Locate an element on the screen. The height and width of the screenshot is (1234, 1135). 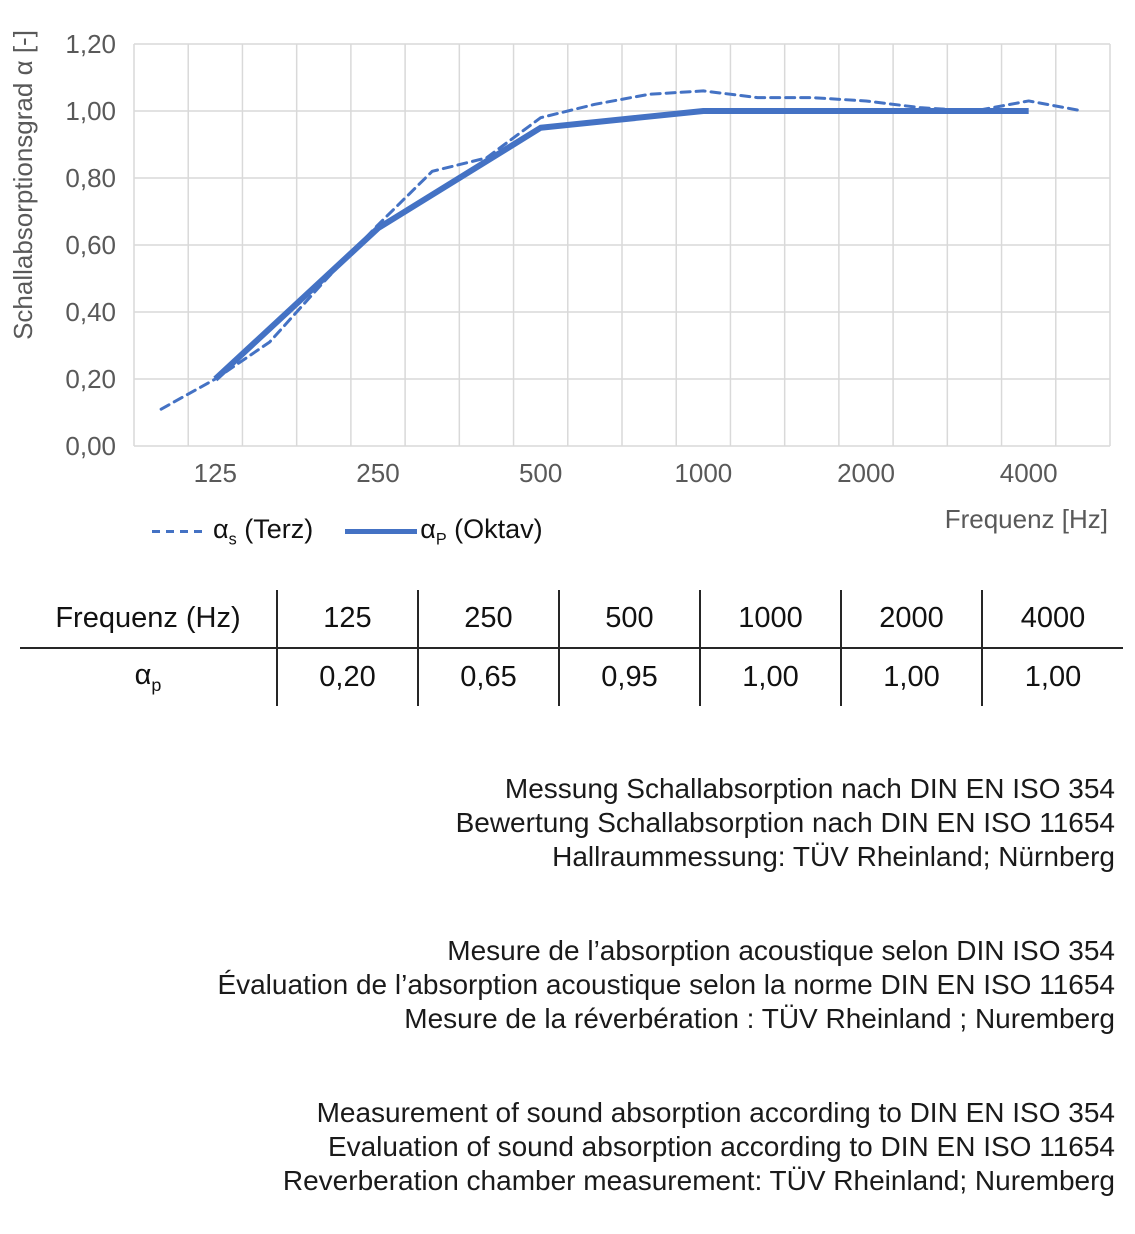
table-value-row: αp 0,20 0,65 0,95 1,00 1,00 1,00 is located at coordinates (571, 677).